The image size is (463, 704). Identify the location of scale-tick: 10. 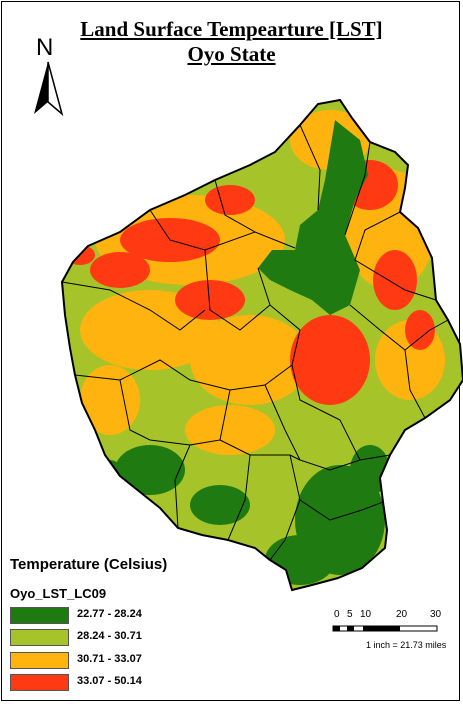
(366, 614).